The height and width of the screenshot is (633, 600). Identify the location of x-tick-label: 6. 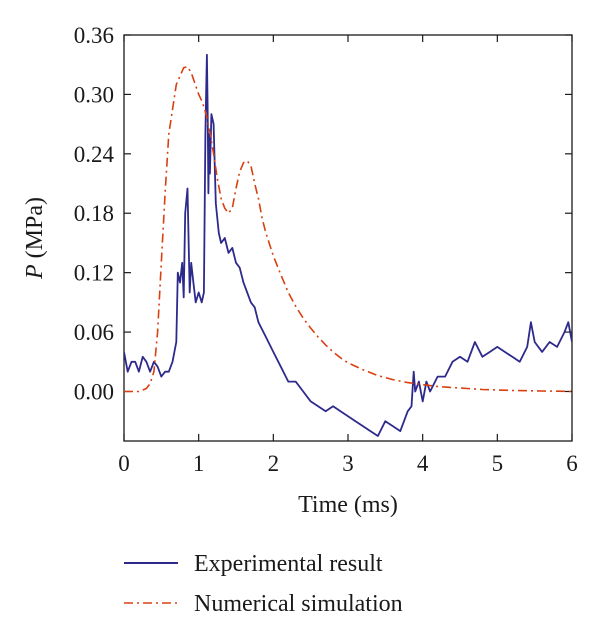
(572, 463).